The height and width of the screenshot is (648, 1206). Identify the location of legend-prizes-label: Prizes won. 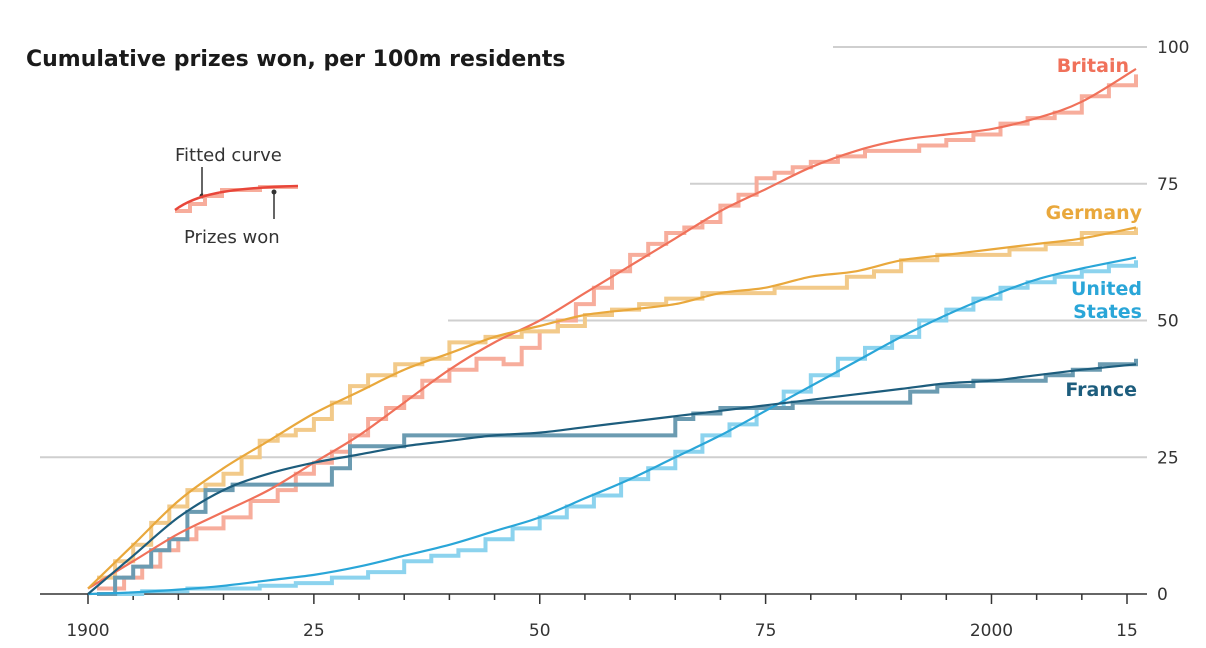
(232, 237).